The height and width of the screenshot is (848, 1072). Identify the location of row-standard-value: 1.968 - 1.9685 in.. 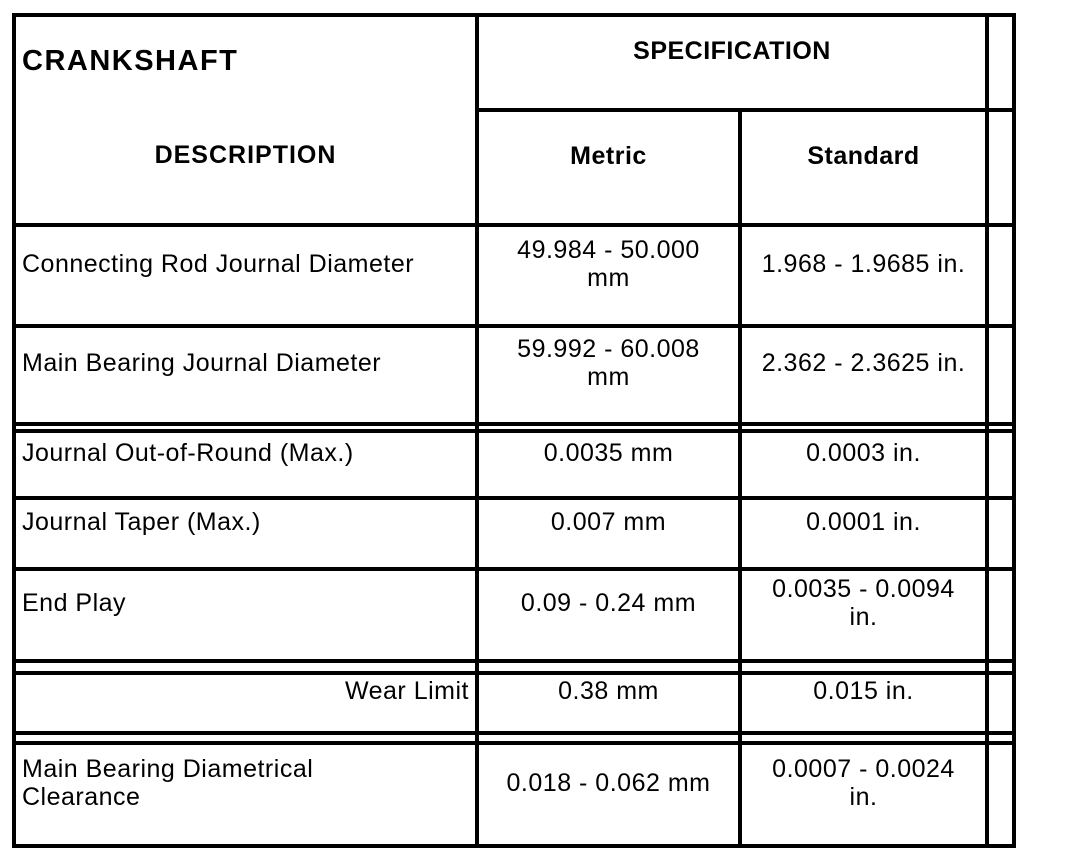
(863, 275).